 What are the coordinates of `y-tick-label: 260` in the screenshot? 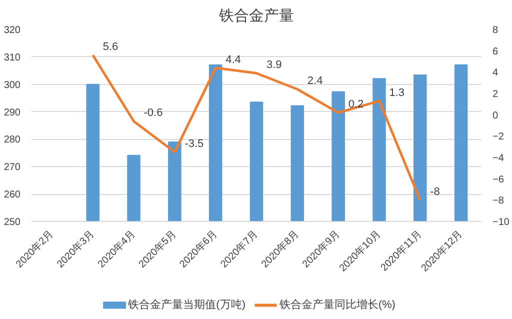 It's located at (12, 195).